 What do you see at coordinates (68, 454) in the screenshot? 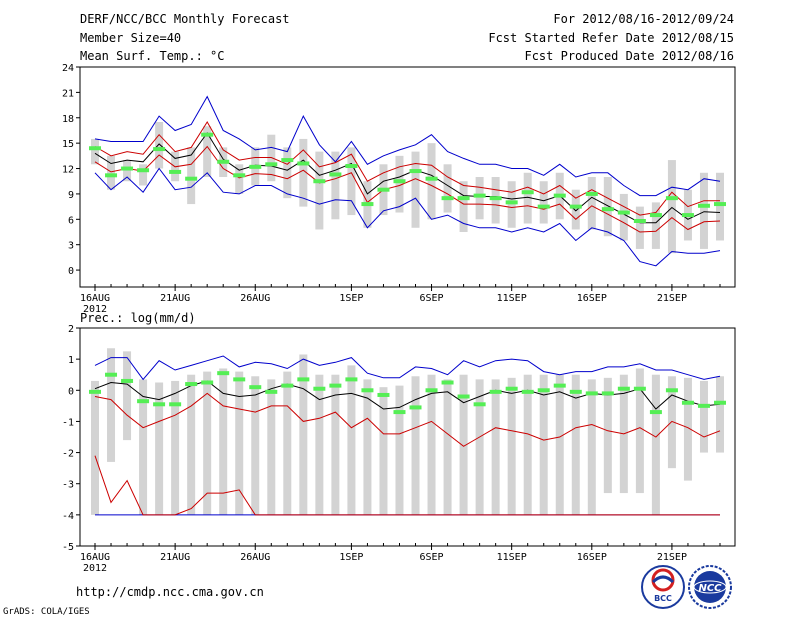
I see `y-tick-label: -2` at bounding box center [68, 454].